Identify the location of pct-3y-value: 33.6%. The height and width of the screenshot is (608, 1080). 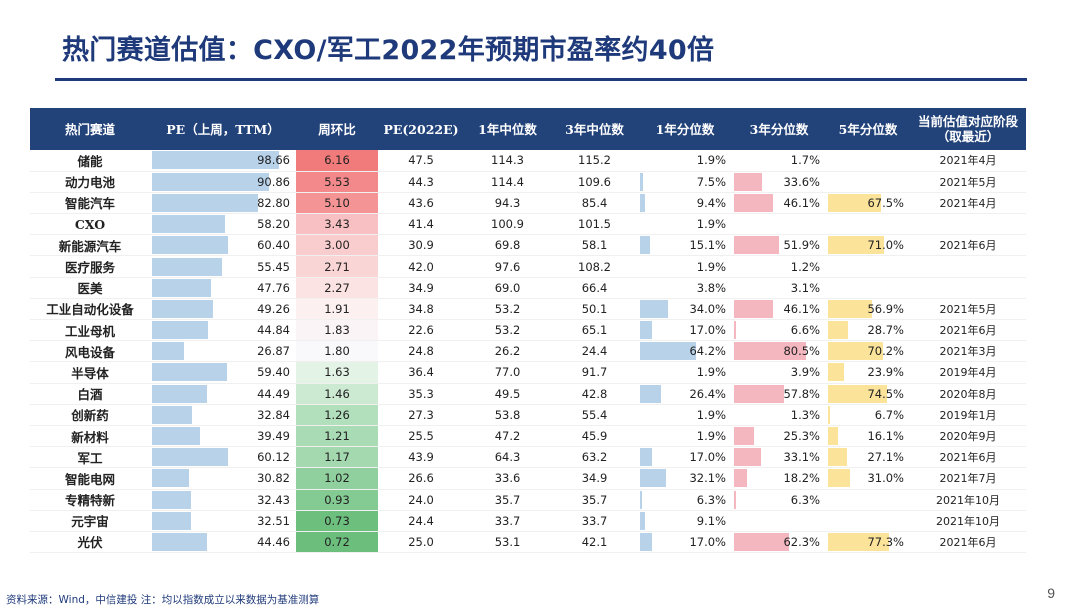
(801, 181).